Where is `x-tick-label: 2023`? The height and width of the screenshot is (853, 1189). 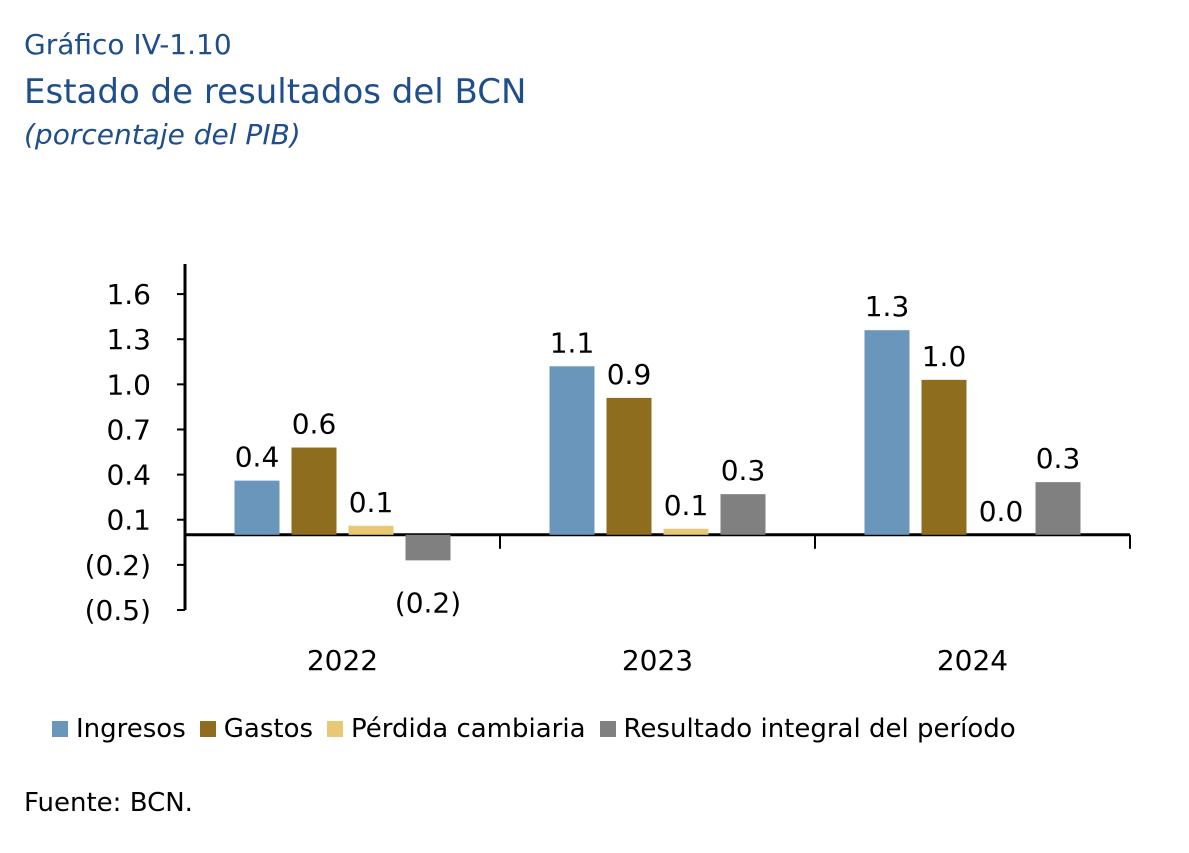
x-tick-label: 2023 is located at coordinates (657, 660).